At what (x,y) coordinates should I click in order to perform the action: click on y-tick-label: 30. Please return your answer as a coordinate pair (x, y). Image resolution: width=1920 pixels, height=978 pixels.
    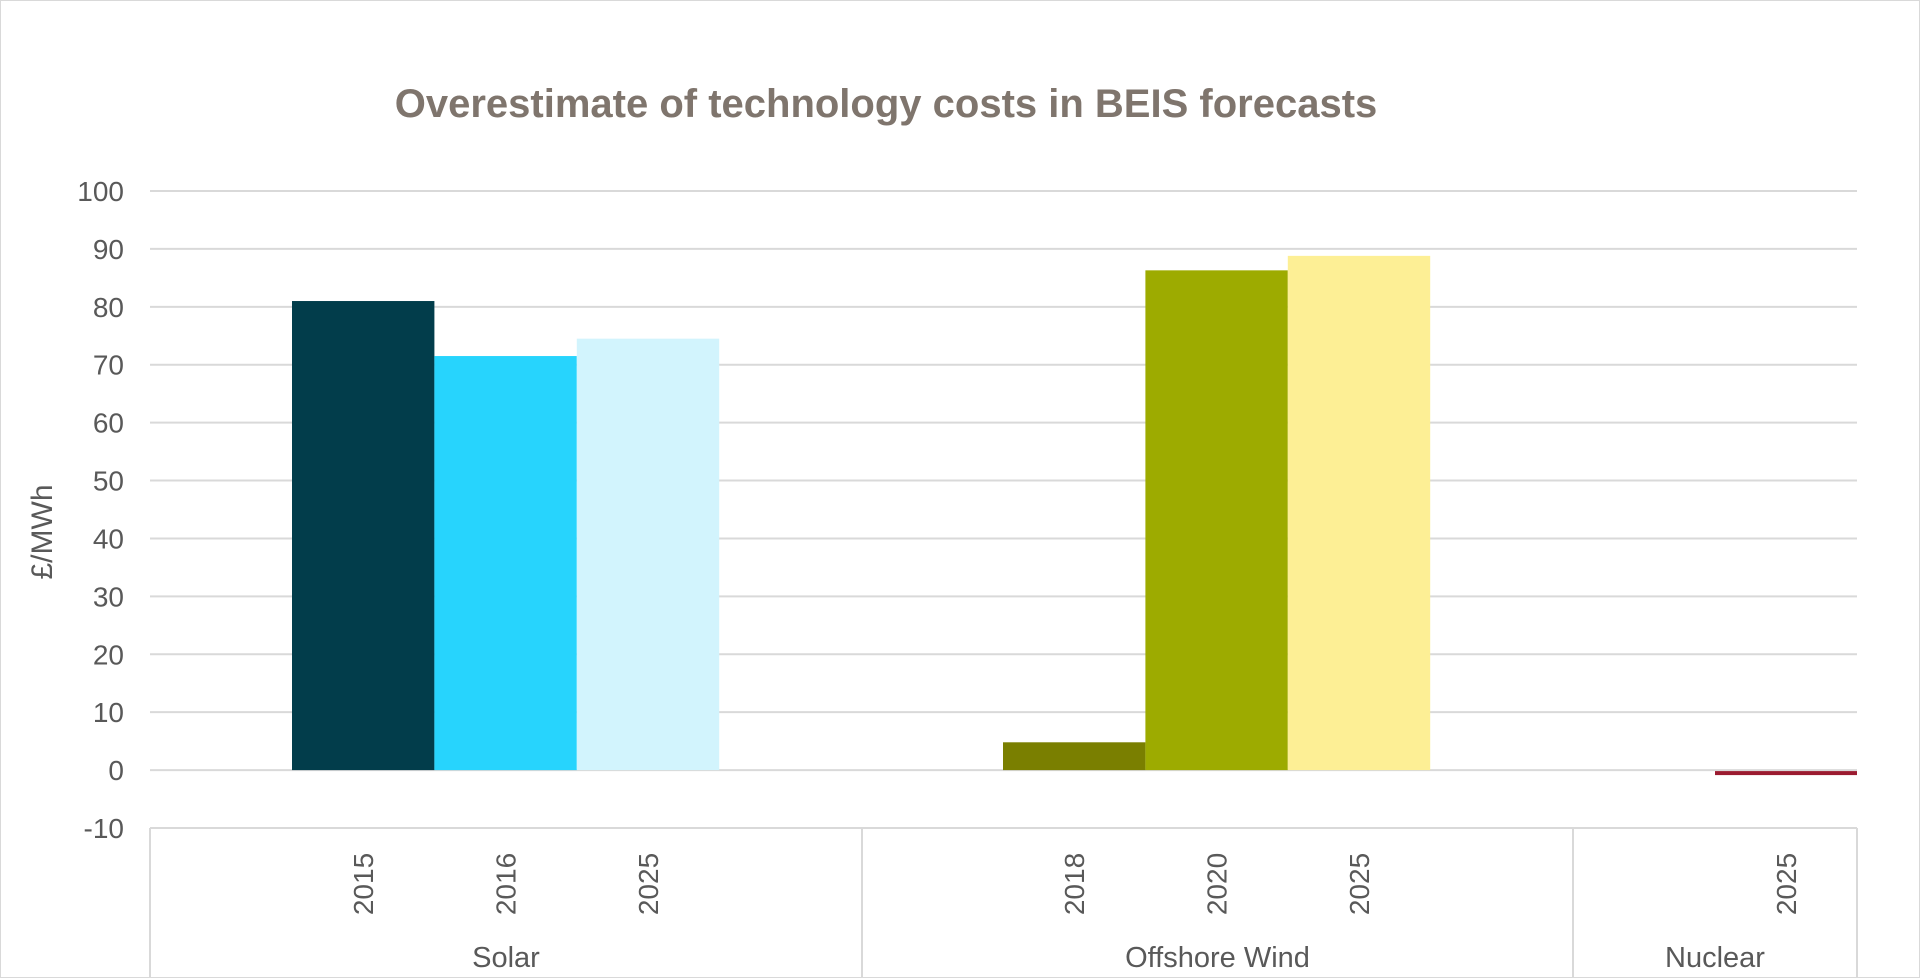
    Looking at the image, I should click on (108, 596).